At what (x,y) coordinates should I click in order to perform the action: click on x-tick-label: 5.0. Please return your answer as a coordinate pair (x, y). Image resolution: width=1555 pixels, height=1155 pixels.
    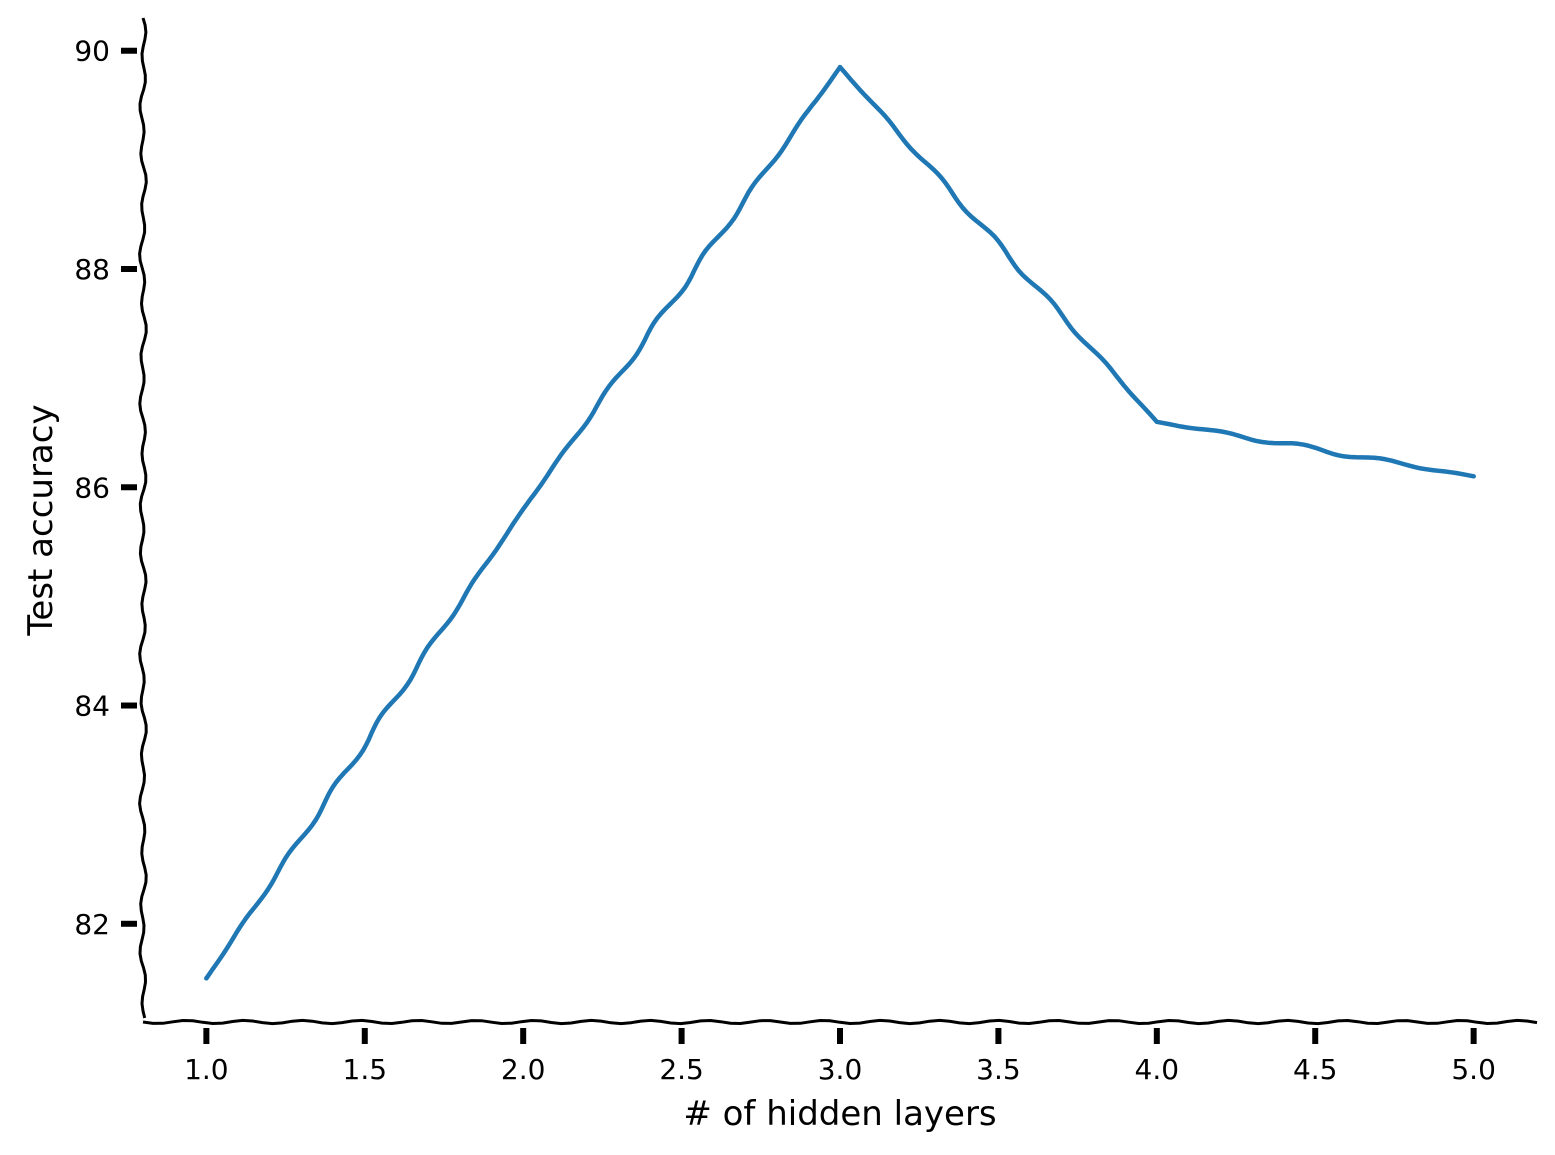
    Looking at the image, I should click on (1473, 1069).